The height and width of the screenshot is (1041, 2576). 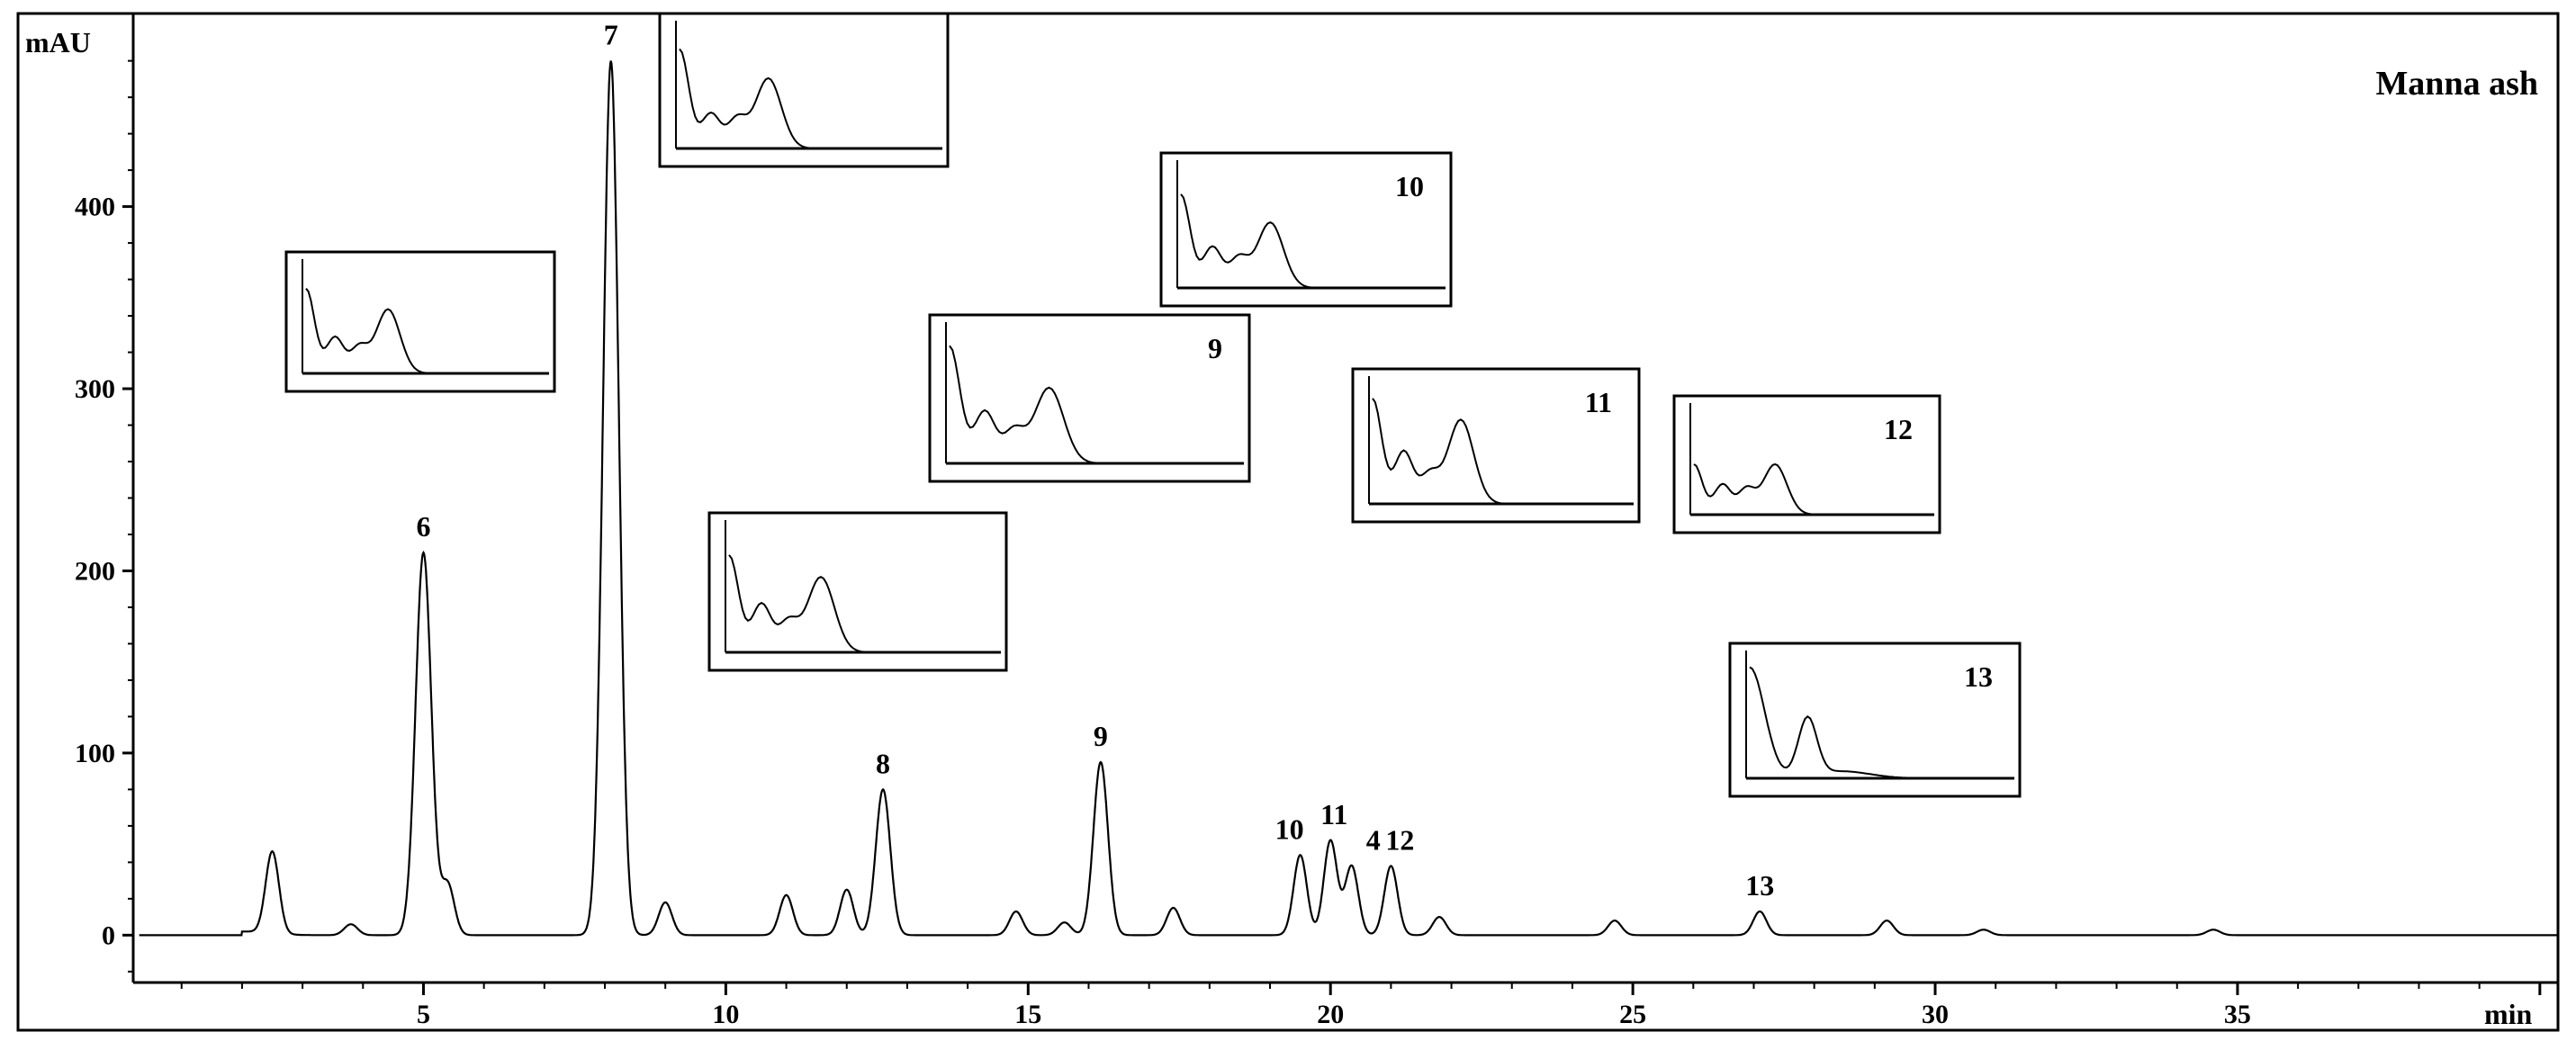 I want to click on x-tick-label: 20, so click(x=1330, y=1015).